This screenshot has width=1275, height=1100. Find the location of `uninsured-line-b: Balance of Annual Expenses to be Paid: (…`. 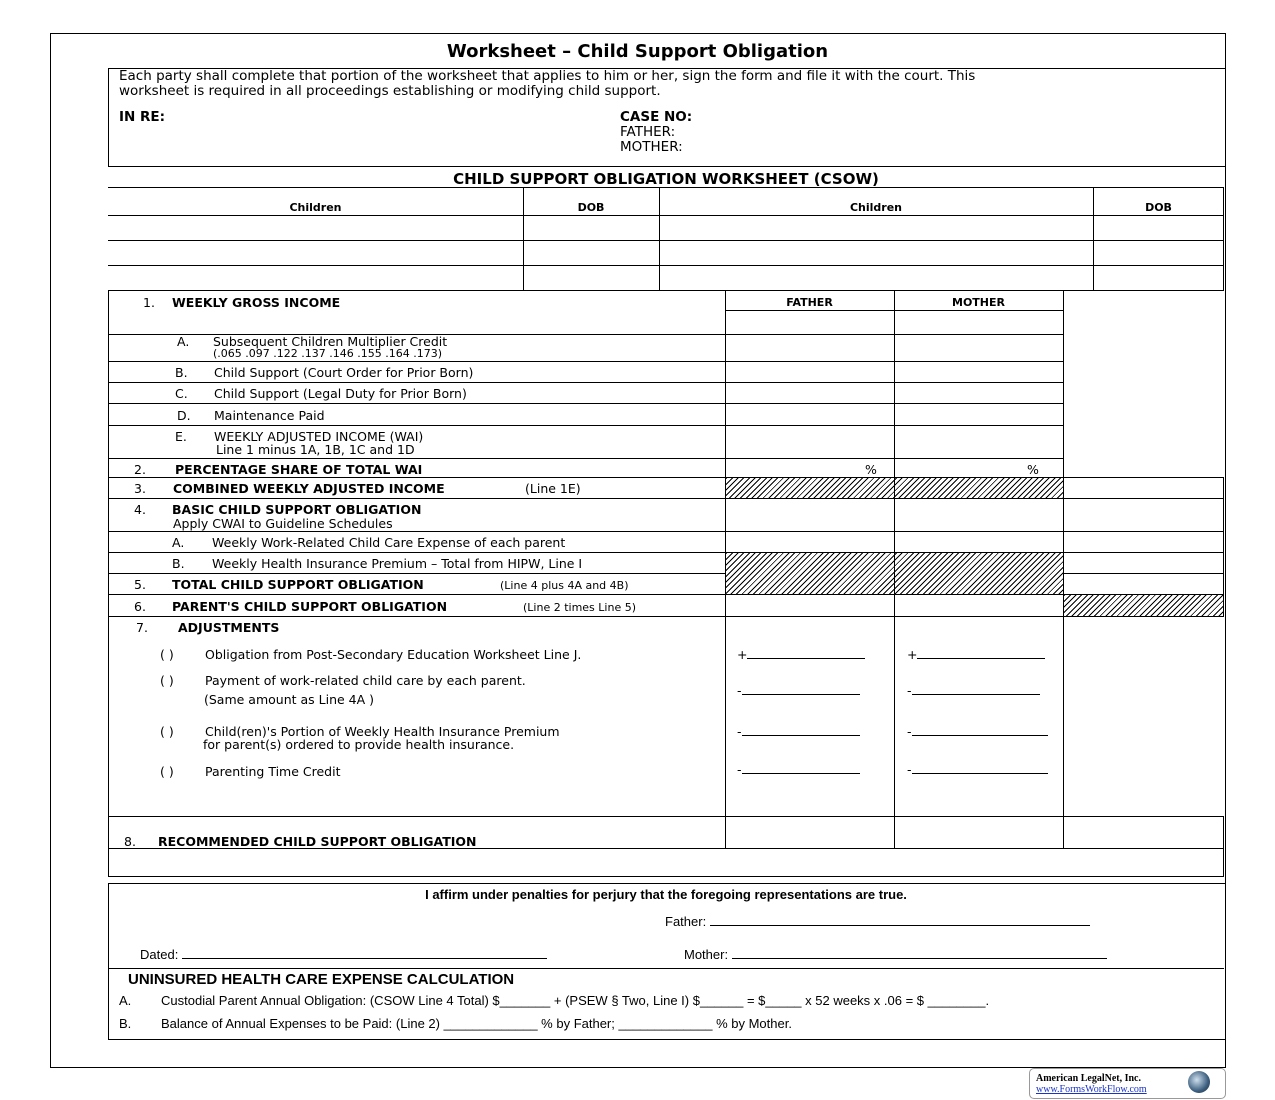

uninsured-line-b: Balance of Annual Expenses to be Paid: (… is located at coordinates (476, 1023).